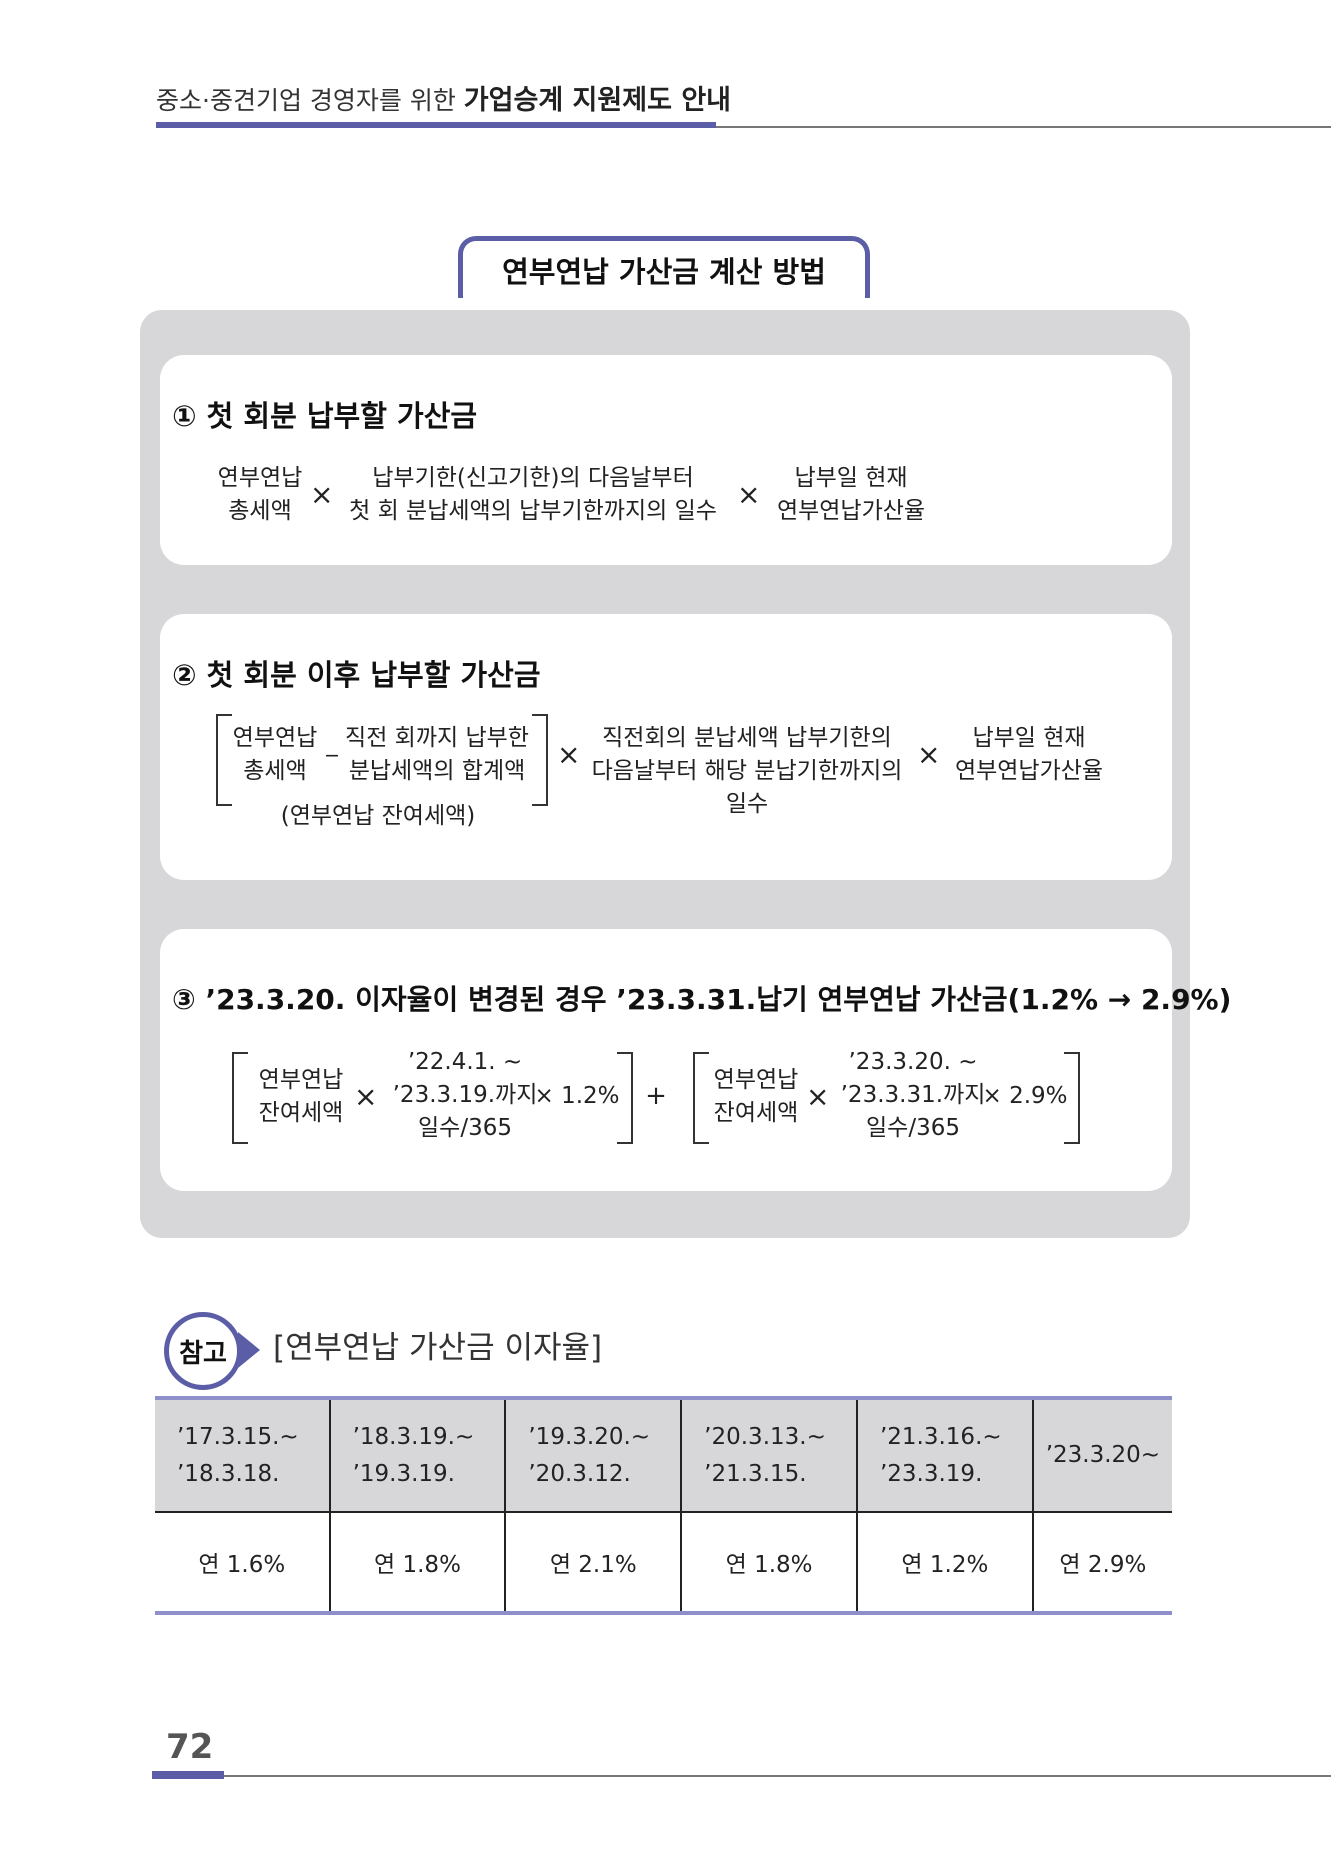 The width and height of the screenshot is (1331, 1851). I want to click on period-start: ’20.3.13.~, so click(765, 1436).